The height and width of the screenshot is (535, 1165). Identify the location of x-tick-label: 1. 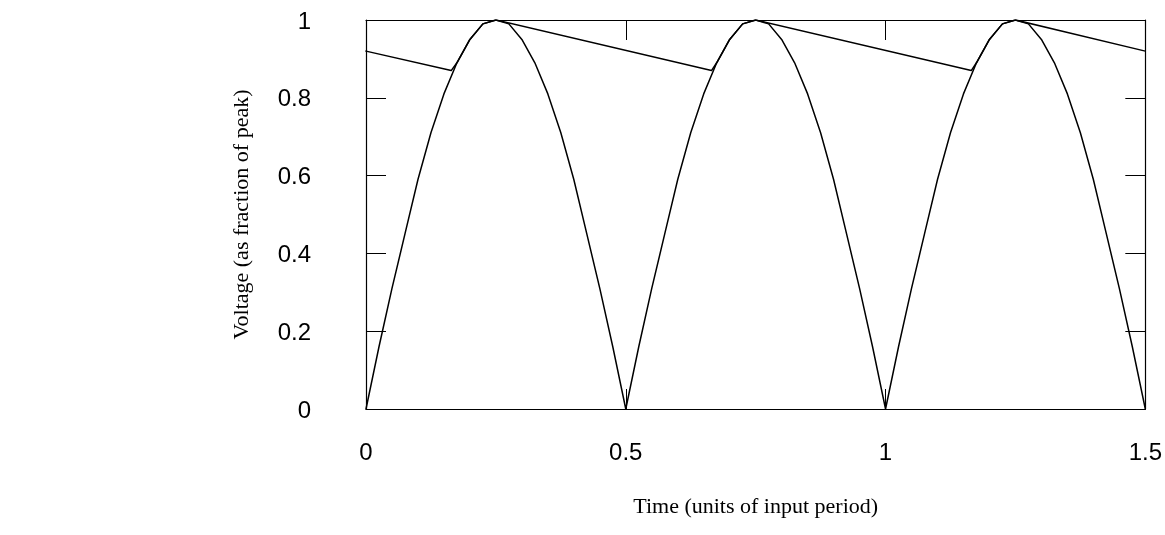
(885, 451).